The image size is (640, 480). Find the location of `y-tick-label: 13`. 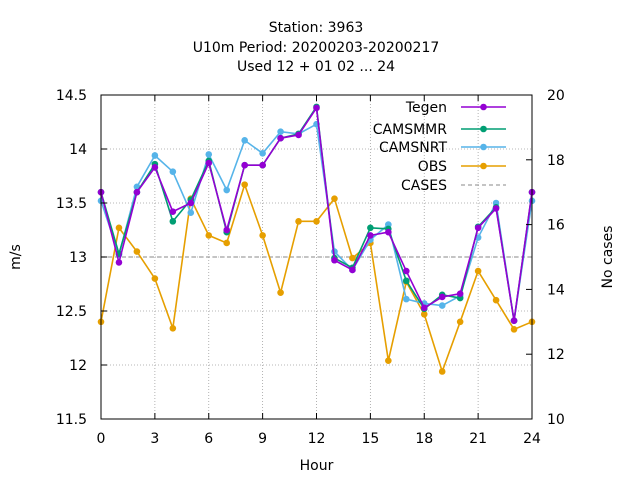

y-tick-label: 13 is located at coordinates (78, 258).